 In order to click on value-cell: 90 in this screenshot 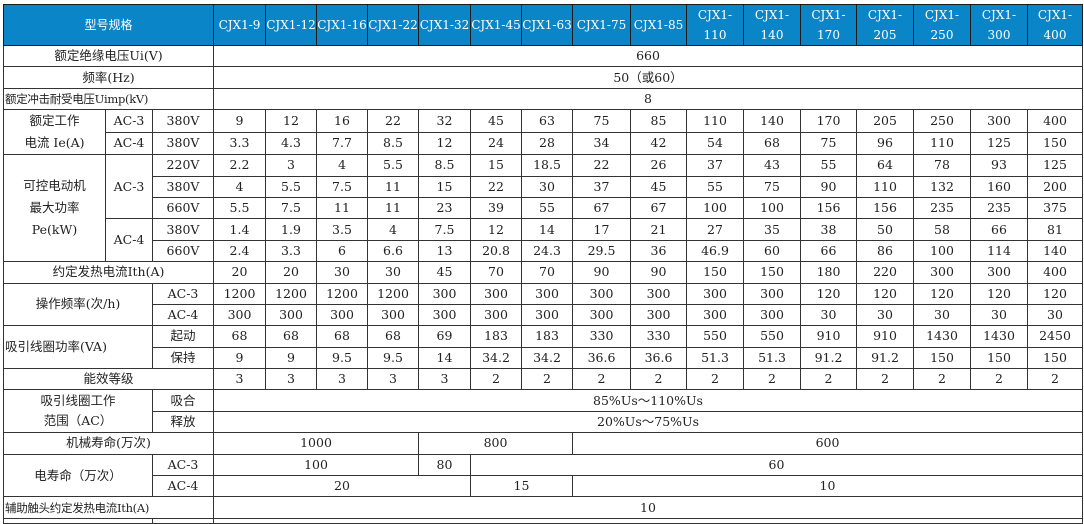, I will do `click(658, 272)`.